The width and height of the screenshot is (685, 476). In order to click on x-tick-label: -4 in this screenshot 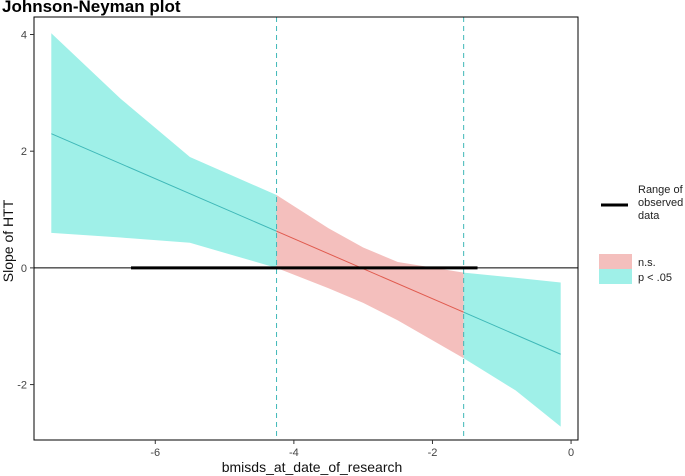, I will do `click(294, 453)`.